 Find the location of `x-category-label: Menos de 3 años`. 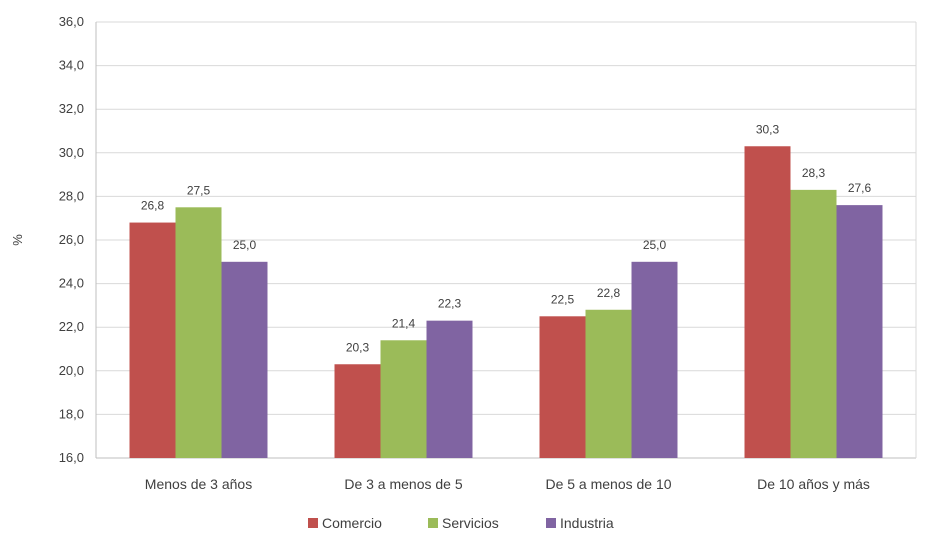

x-category-label: Menos de 3 años is located at coordinates (198, 484).